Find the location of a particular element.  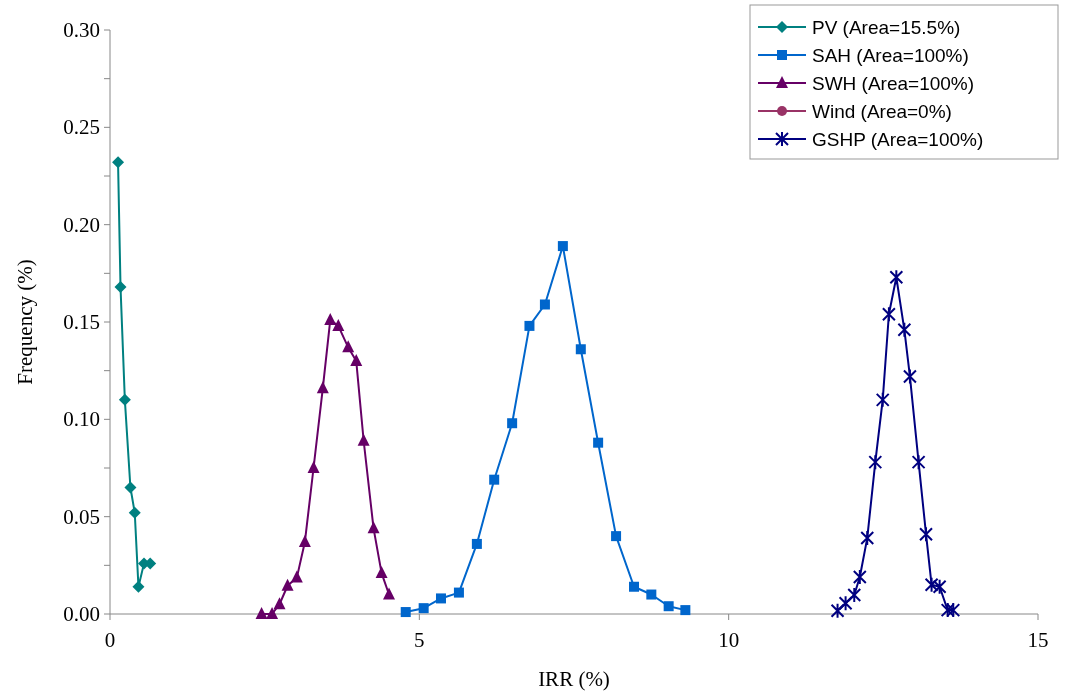

y-tick-label: 0.25 is located at coordinates (81, 127).